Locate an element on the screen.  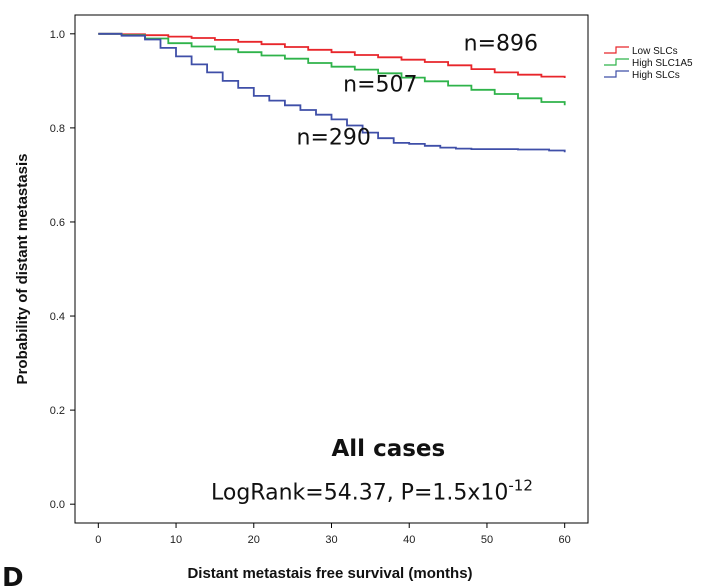
y-axis-ticks: 0.0 0.2 0.4 0.6 0.8 1.0 is located at coordinates (62, 270).